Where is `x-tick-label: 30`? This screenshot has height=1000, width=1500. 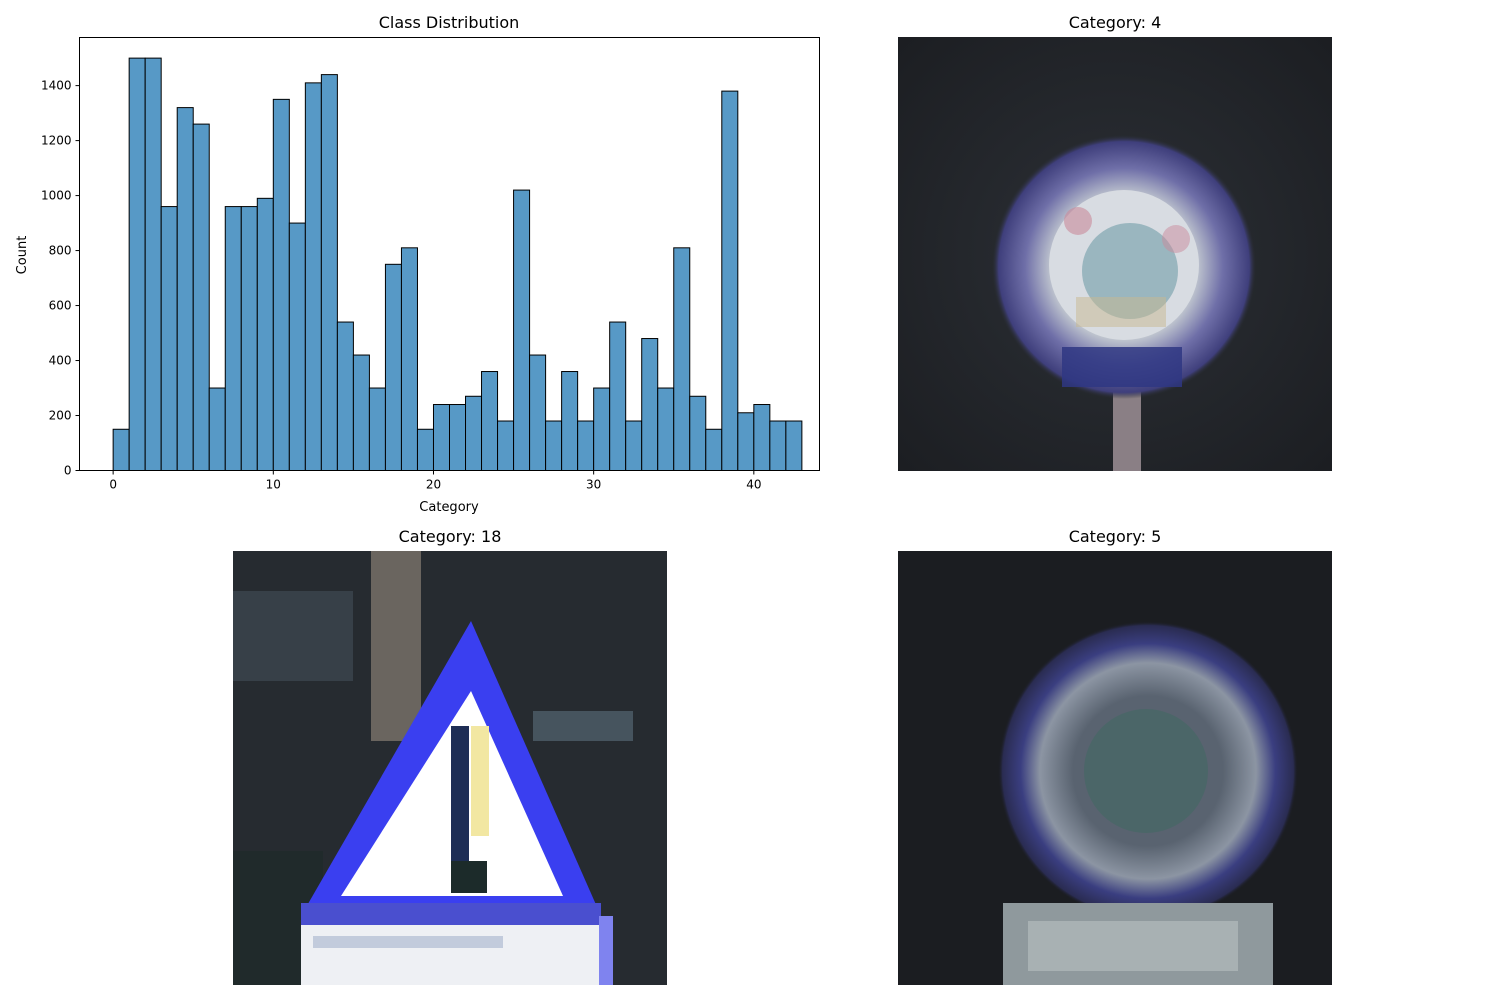
x-tick-label: 30 is located at coordinates (593, 485).